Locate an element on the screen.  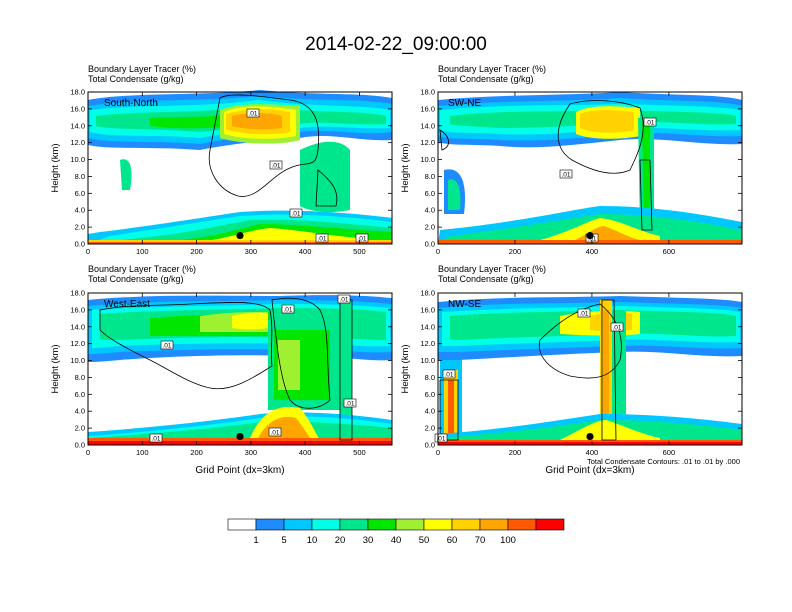
panel-name: NW-SE is located at coordinates (464, 304).